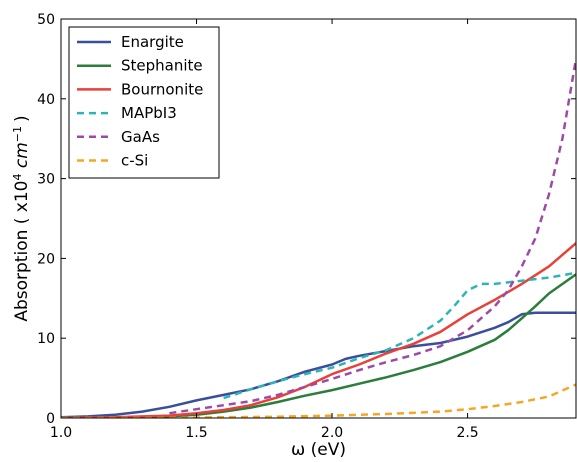 This screenshot has height=462, width=577. What do you see at coordinates (140, 137) in the screenshot?
I see `legend-label: GaAs` at bounding box center [140, 137].